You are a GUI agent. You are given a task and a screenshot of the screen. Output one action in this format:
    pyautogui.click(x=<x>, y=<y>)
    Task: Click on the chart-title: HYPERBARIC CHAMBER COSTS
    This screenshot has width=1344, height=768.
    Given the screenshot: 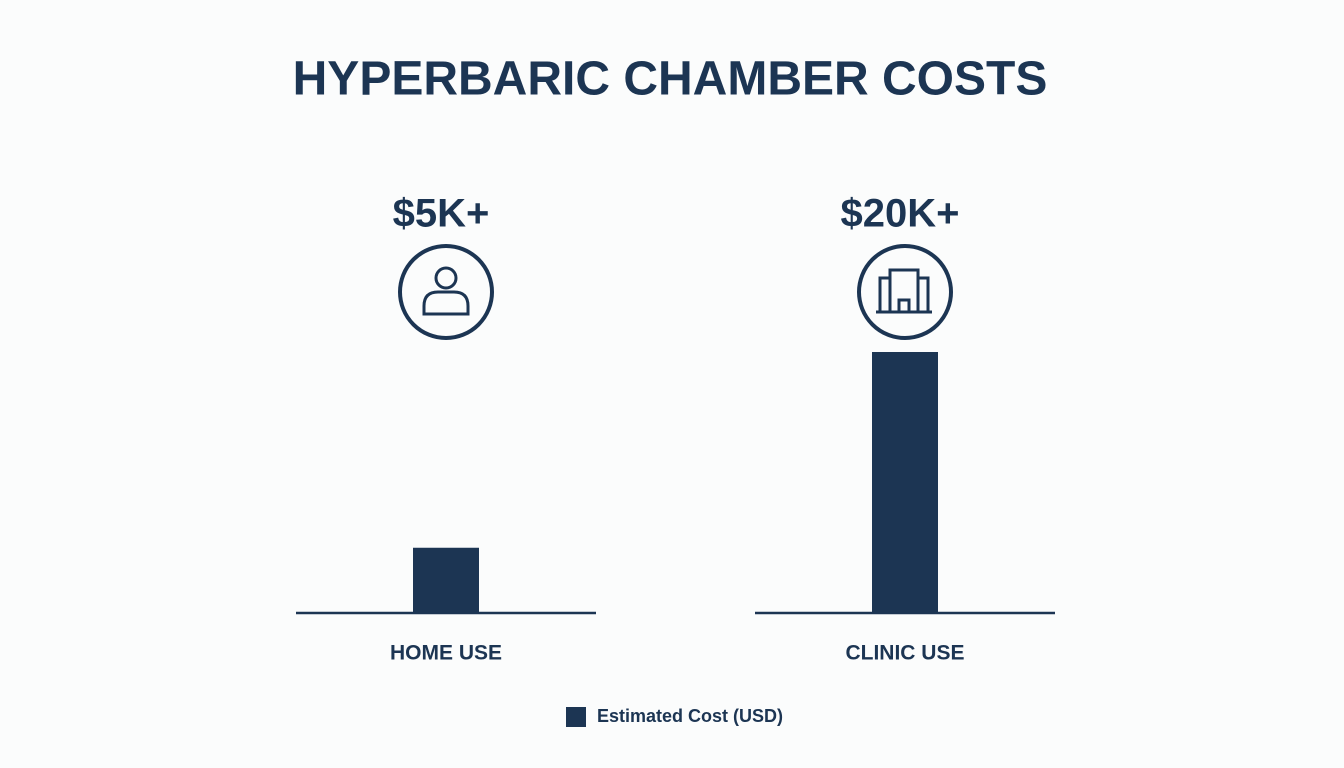 What is the action you would take?
    pyautogui.click(x=670, y=79)
    